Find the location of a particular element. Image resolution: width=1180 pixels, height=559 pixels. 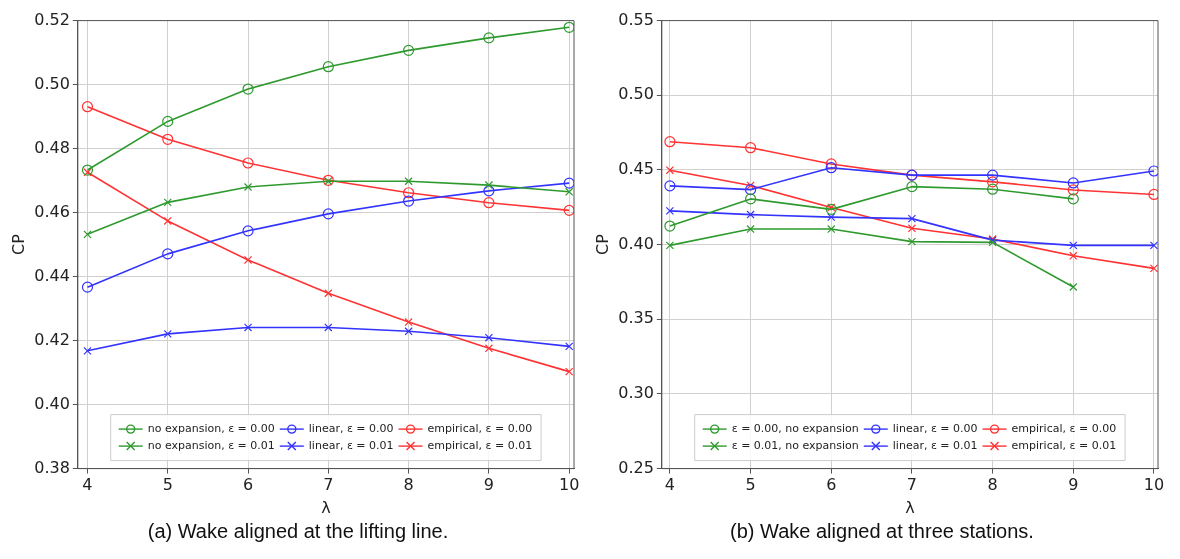

legend-label: no expansion, ε = 0.00 is located at coordinates (211, 428).